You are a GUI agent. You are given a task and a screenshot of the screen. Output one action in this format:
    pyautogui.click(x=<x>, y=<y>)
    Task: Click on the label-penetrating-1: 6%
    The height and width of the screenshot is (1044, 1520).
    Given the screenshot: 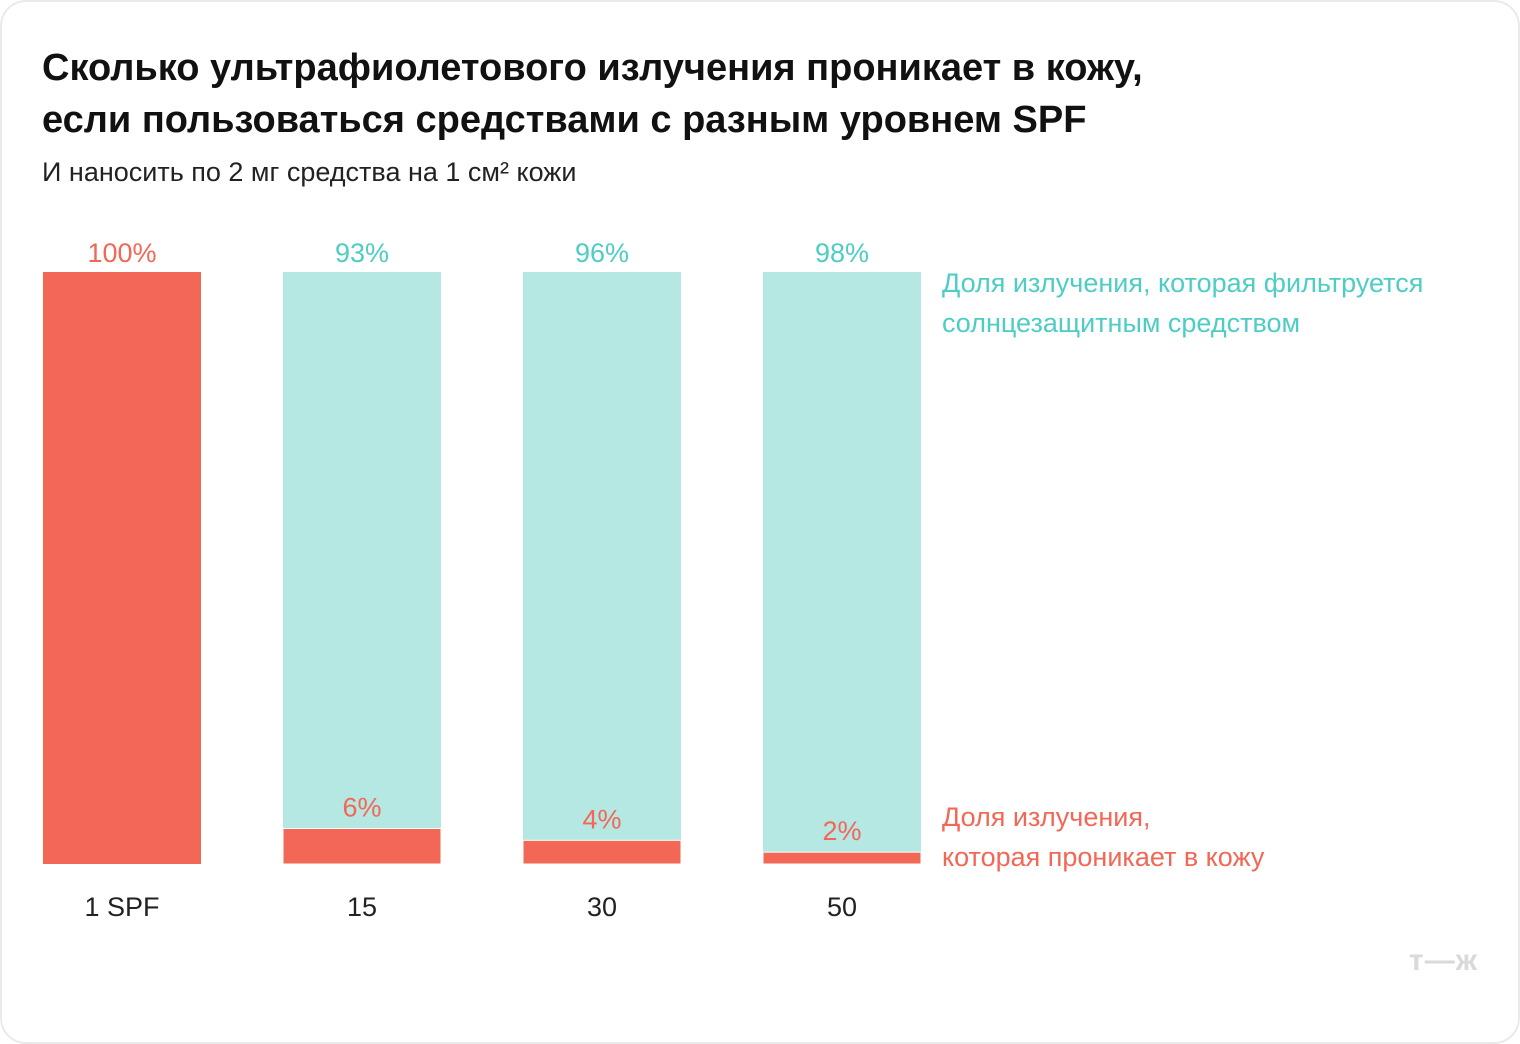 What is the action you would take?
    pyautogui.click(x=361, y=807)
    